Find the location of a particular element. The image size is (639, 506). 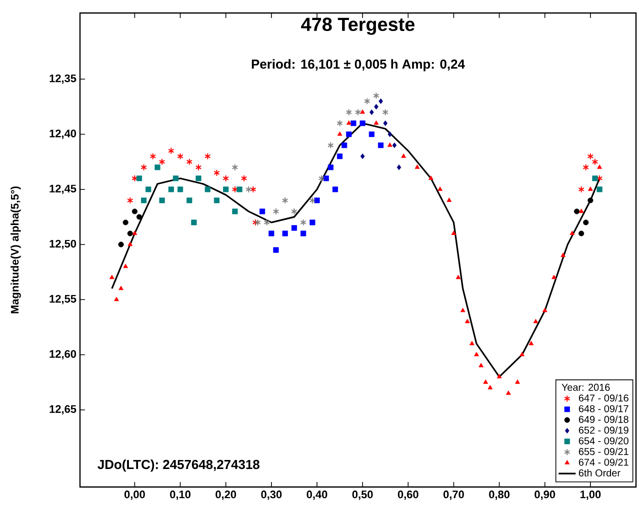

legend-label: 647 - 09/16 is located at coordinates (603, 398).